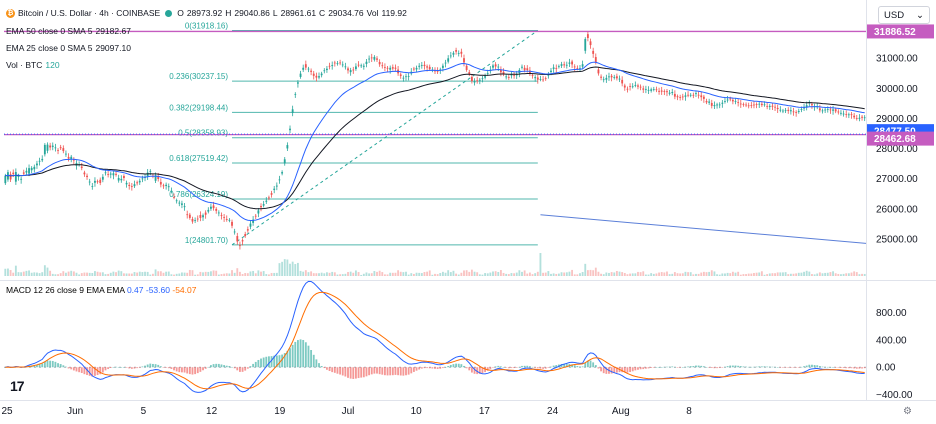  What do you see at coordinates (907, 411) in the screenshot?
I see `gear-icon: ⚙` at bounding box center [907, 411].